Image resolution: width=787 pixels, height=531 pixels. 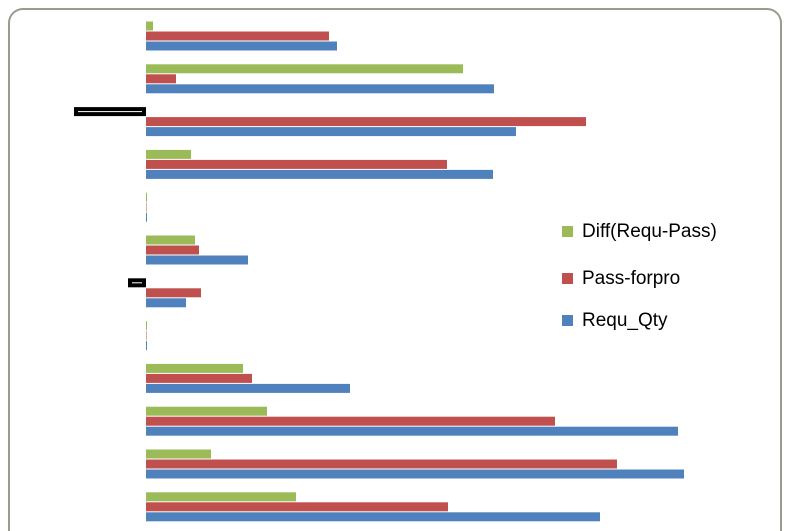 I want to click on legend-label: Diff(Requ-Pass), so click(x=649, y=231).